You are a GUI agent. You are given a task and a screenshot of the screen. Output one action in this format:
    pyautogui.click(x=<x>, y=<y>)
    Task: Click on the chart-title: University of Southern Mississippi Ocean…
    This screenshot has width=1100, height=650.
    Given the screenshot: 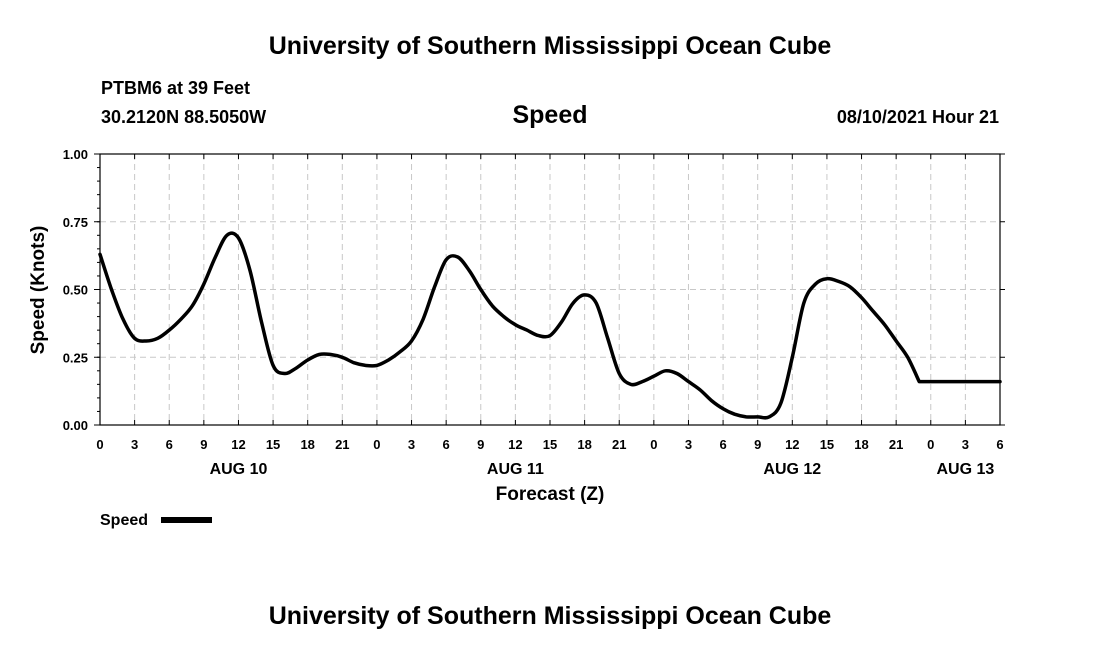 What is the action you would take?
    pyautogui.click(x=550, y=46)
    